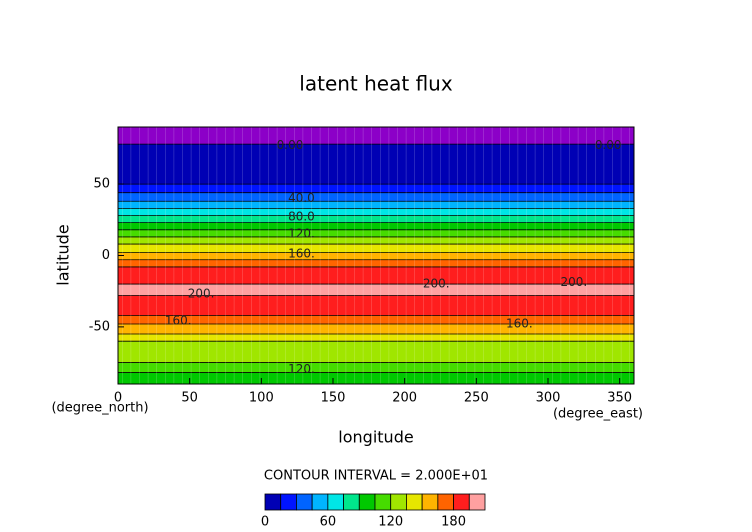 The image size is (752, 532). What do you see at coordinates (328, 522) in the screenshot?
I see `colorbar-tick-label: 60` at bounding box center [328, 522].